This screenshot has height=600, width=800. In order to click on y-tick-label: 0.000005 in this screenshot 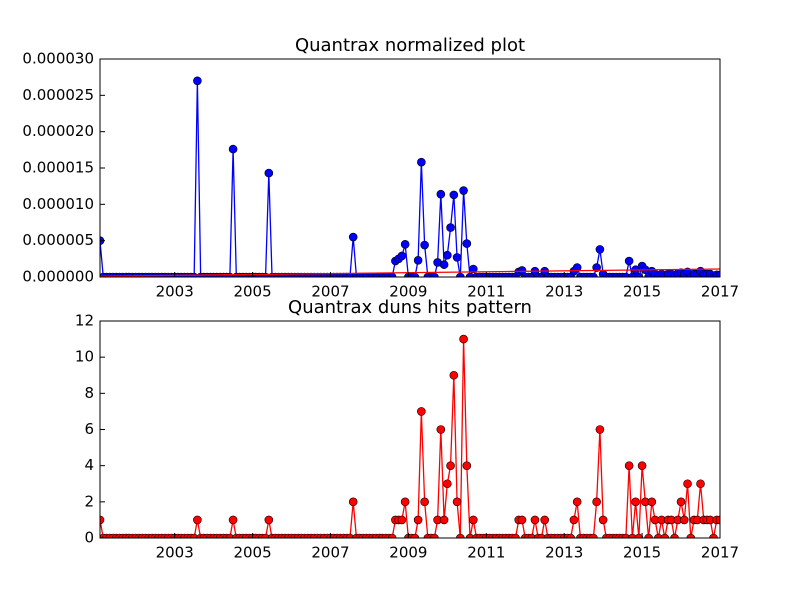, I will do `click(58, 240)`.